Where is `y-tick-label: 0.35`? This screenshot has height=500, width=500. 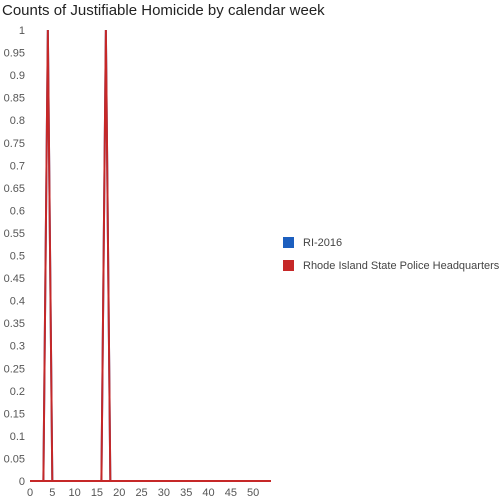
y-tick-label: 0.35 is located at coordinates (14, 324).